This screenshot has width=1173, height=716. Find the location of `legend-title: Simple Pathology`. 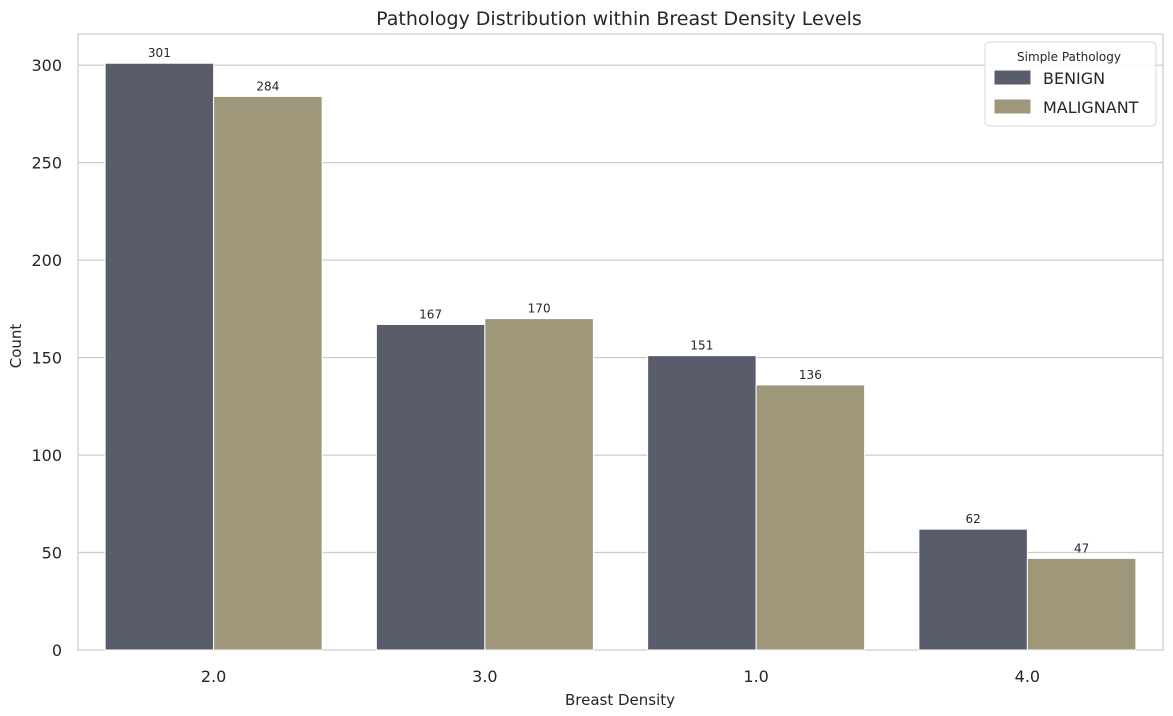

legend-title: Simple Pathology is located at coordinates (1069, 57).